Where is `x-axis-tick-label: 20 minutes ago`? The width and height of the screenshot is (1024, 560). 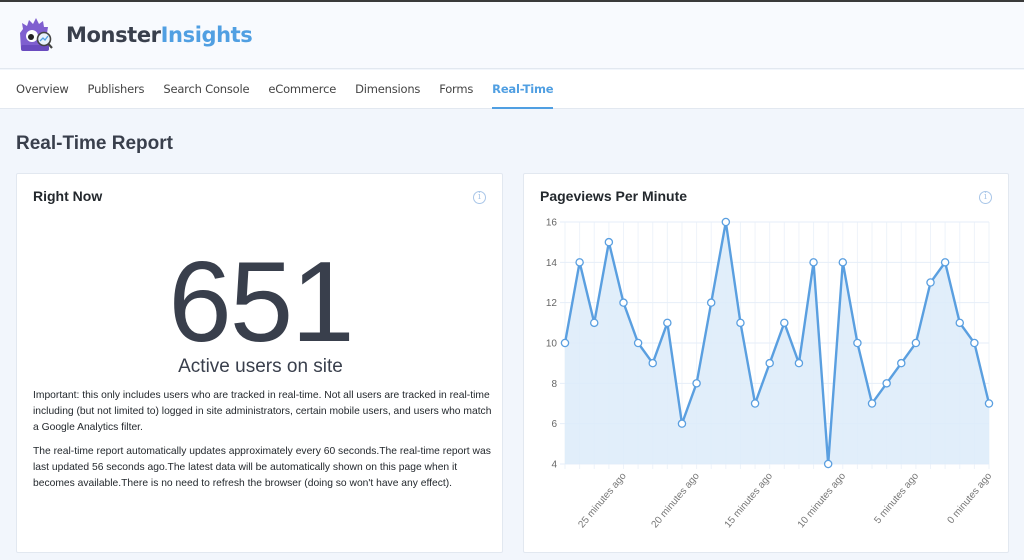 x-axis-tick-label: 20 minutes ago is located at coordinates (675, 501).